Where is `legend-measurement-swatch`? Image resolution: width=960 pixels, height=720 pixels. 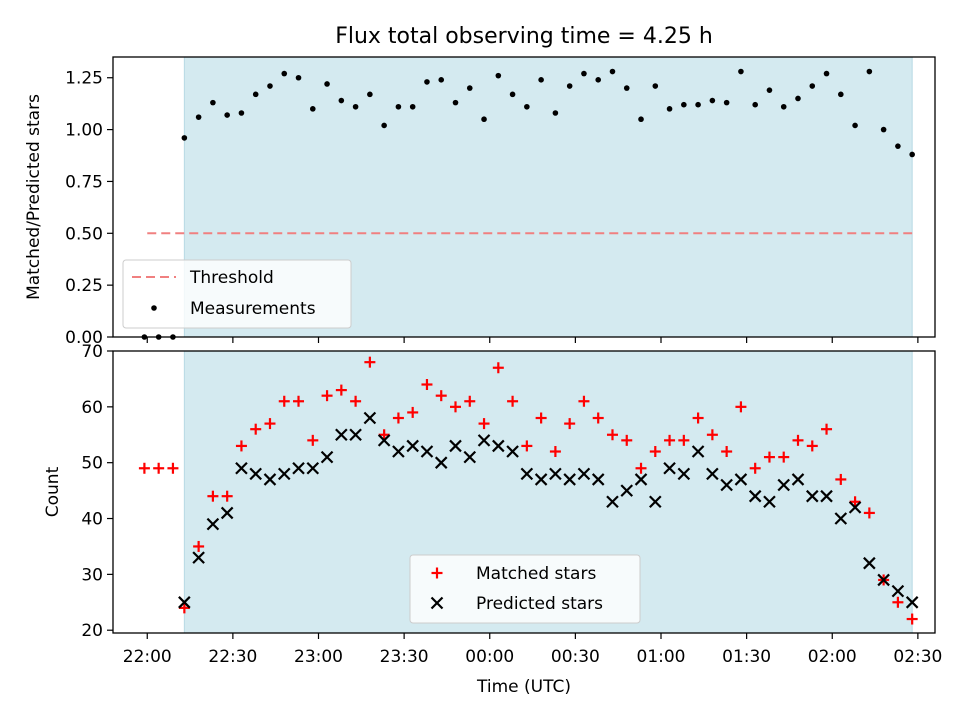
legend-measurement-swatch is located at coordinates (154, 308).